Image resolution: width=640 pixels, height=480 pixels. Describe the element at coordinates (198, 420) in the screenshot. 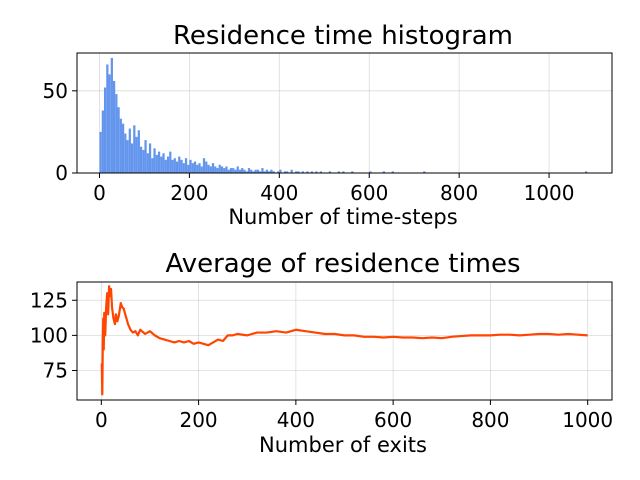

I see `average-x-tick-label: 200` at that location.